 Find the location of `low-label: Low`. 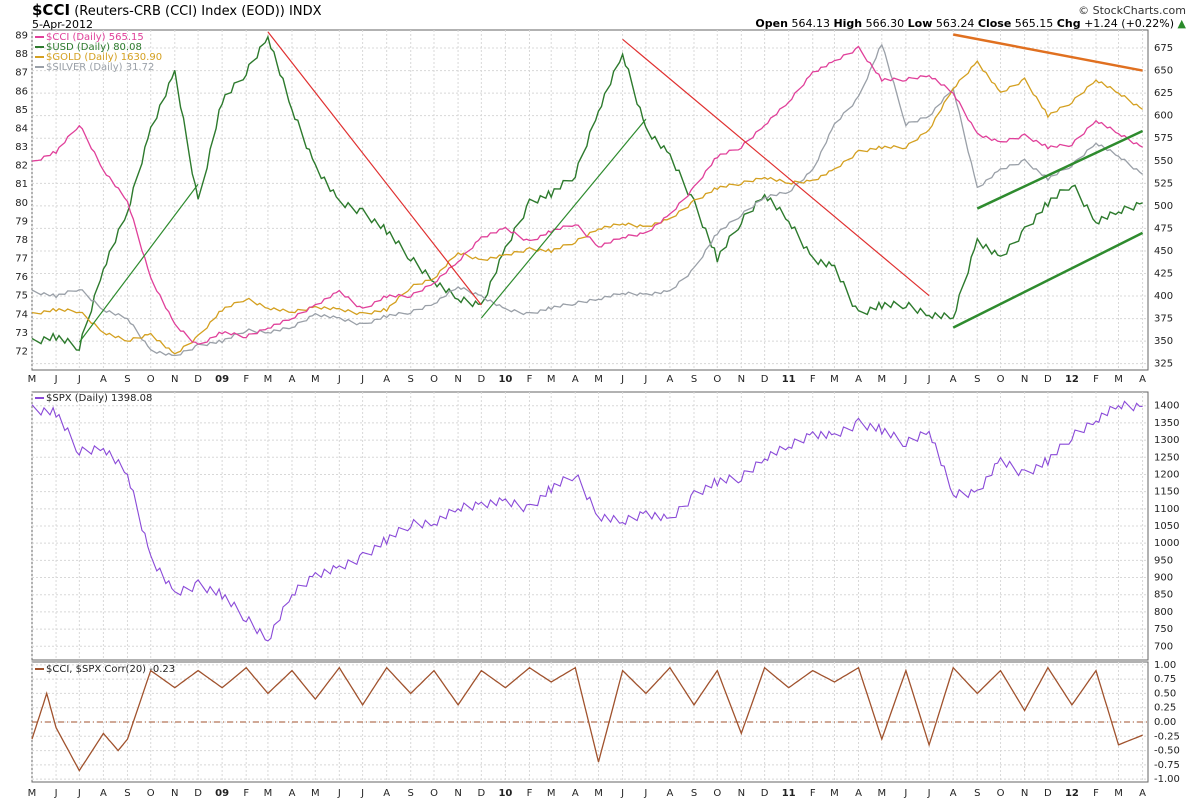

low-label: Low is located at coordinates (920, 23).